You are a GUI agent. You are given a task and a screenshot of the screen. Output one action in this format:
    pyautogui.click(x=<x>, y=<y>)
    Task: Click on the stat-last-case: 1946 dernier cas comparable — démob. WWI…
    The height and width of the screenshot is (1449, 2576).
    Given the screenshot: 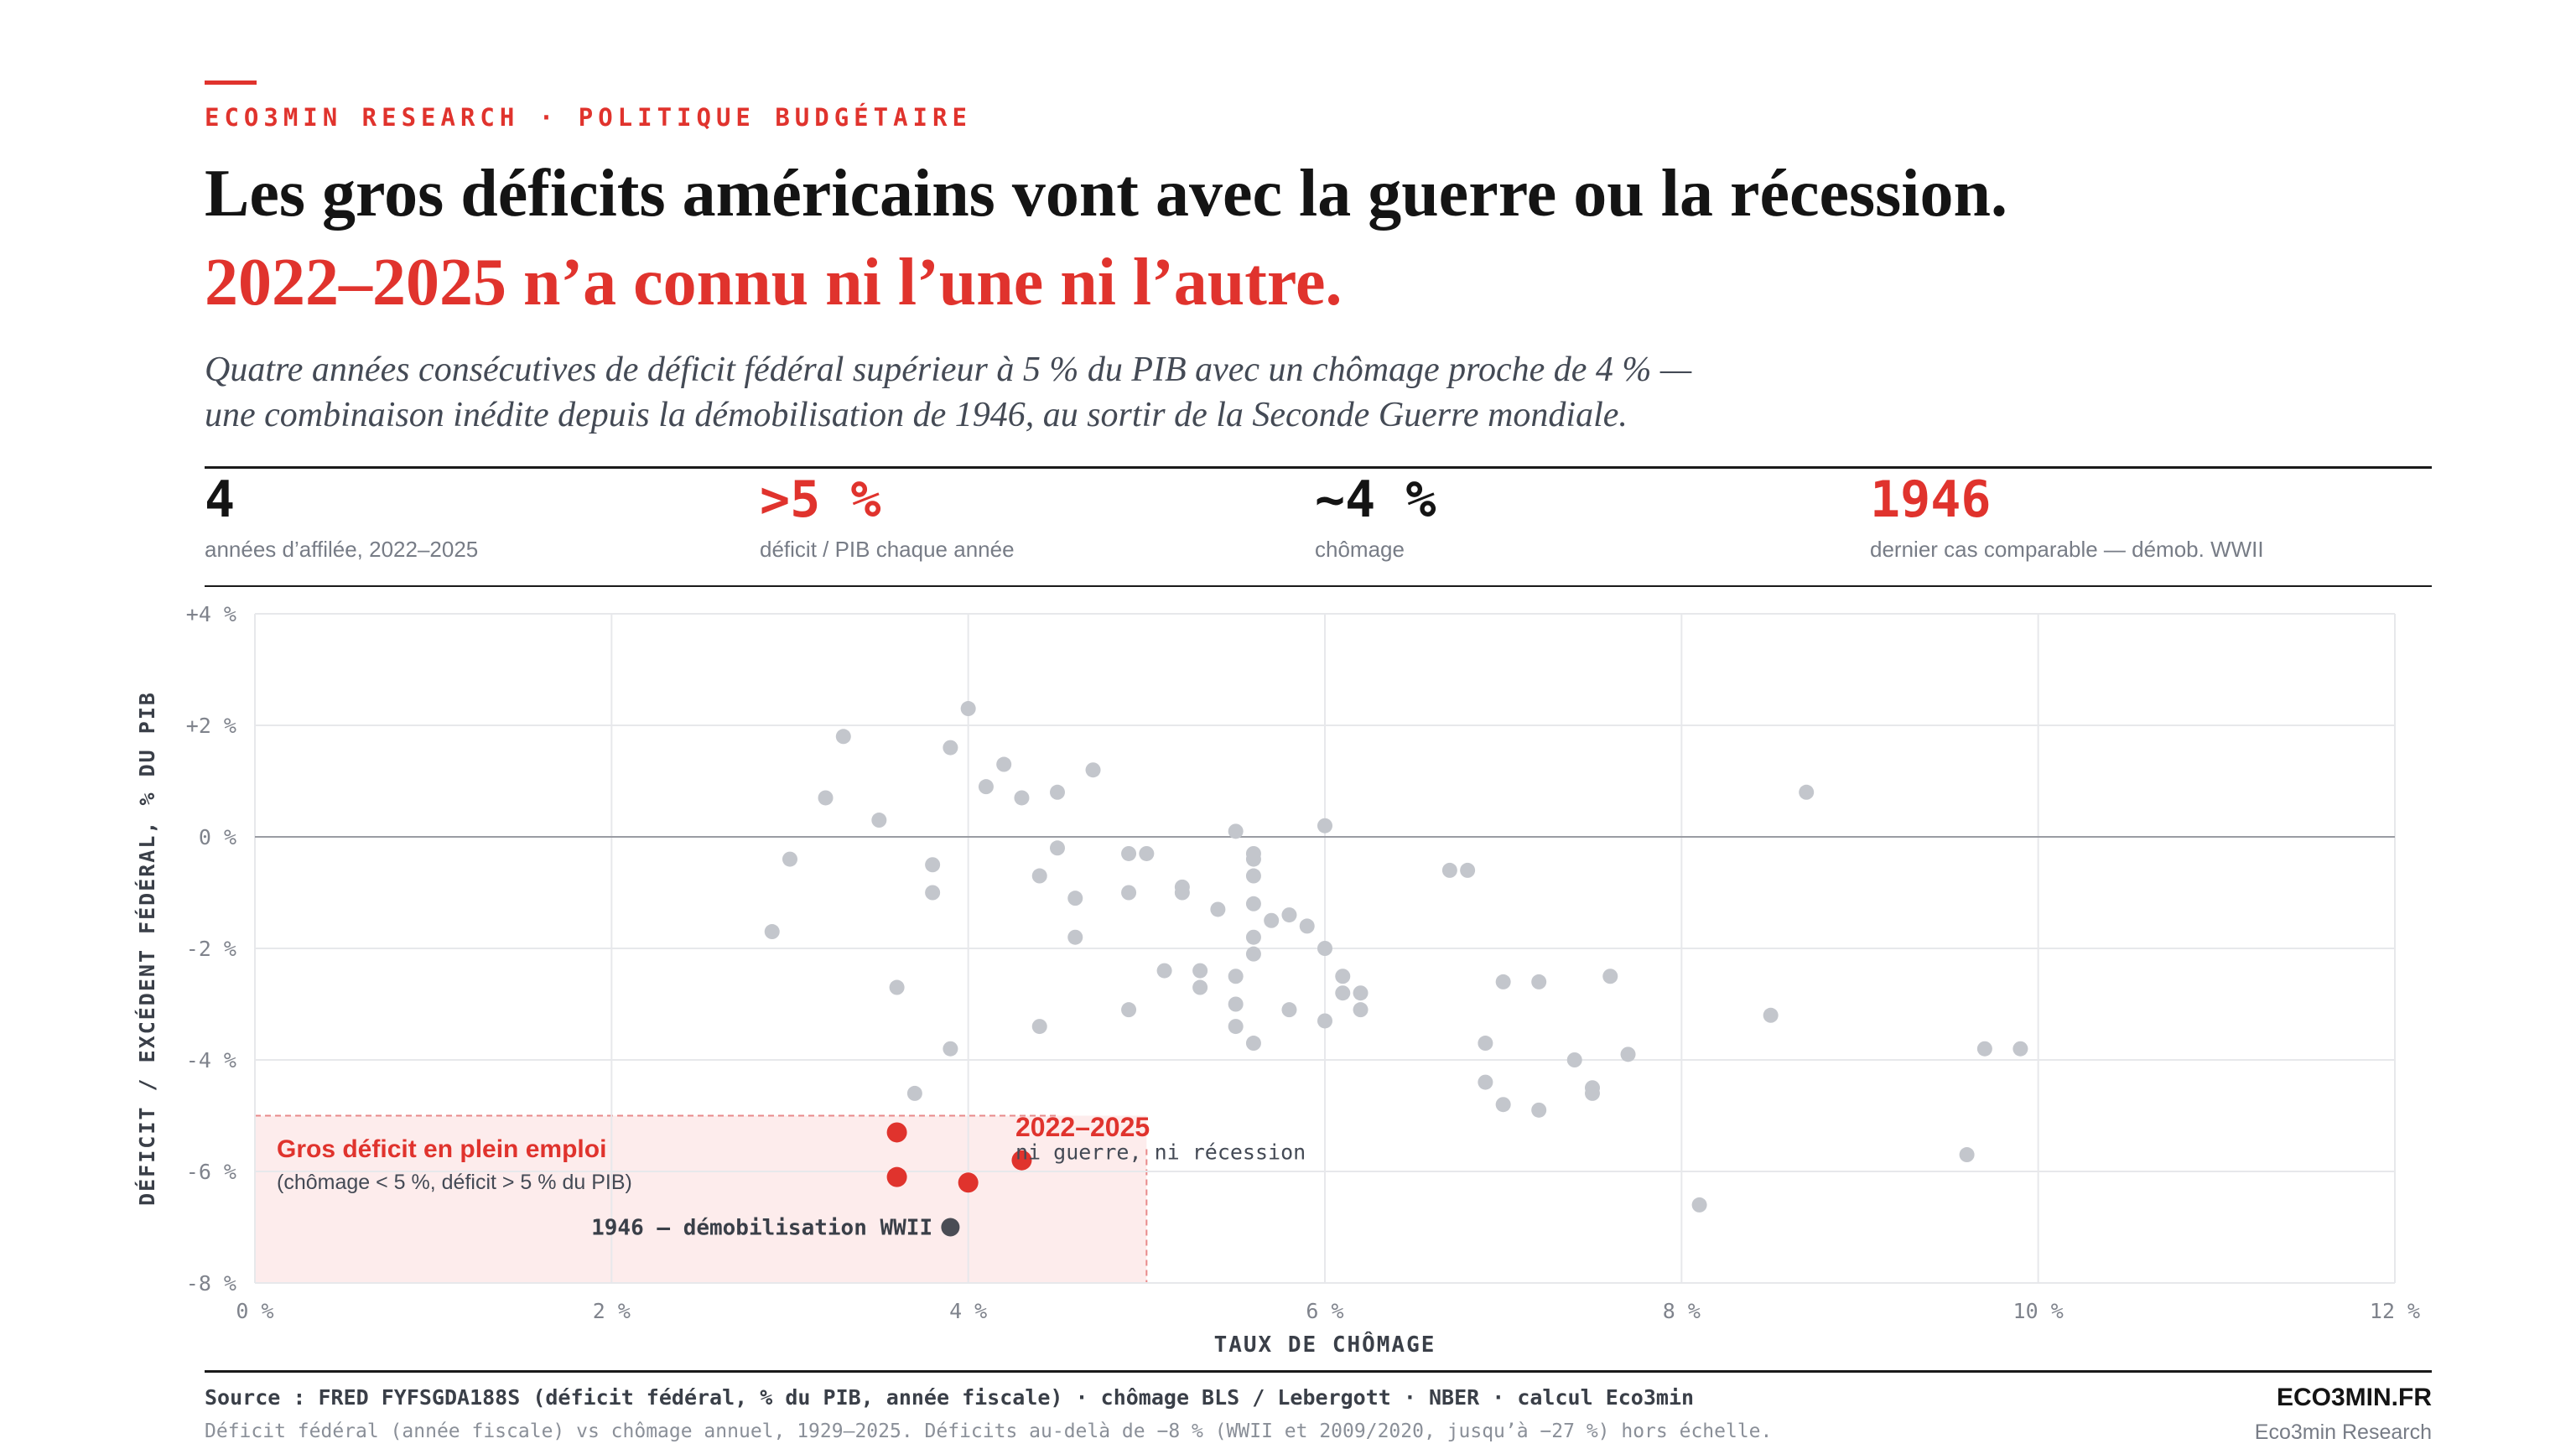 What is the action you would take?
    pyautogui.click(x=2067, y=516)
    